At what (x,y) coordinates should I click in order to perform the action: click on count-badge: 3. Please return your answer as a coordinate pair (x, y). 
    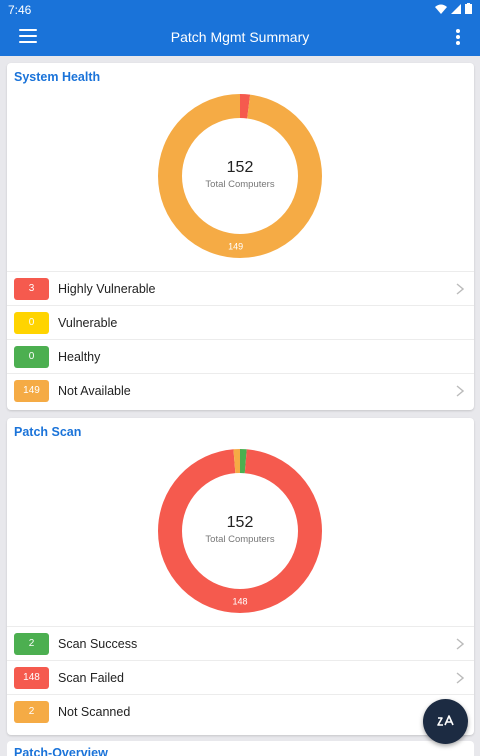
    Looking at the image, I should click on (31, 289).